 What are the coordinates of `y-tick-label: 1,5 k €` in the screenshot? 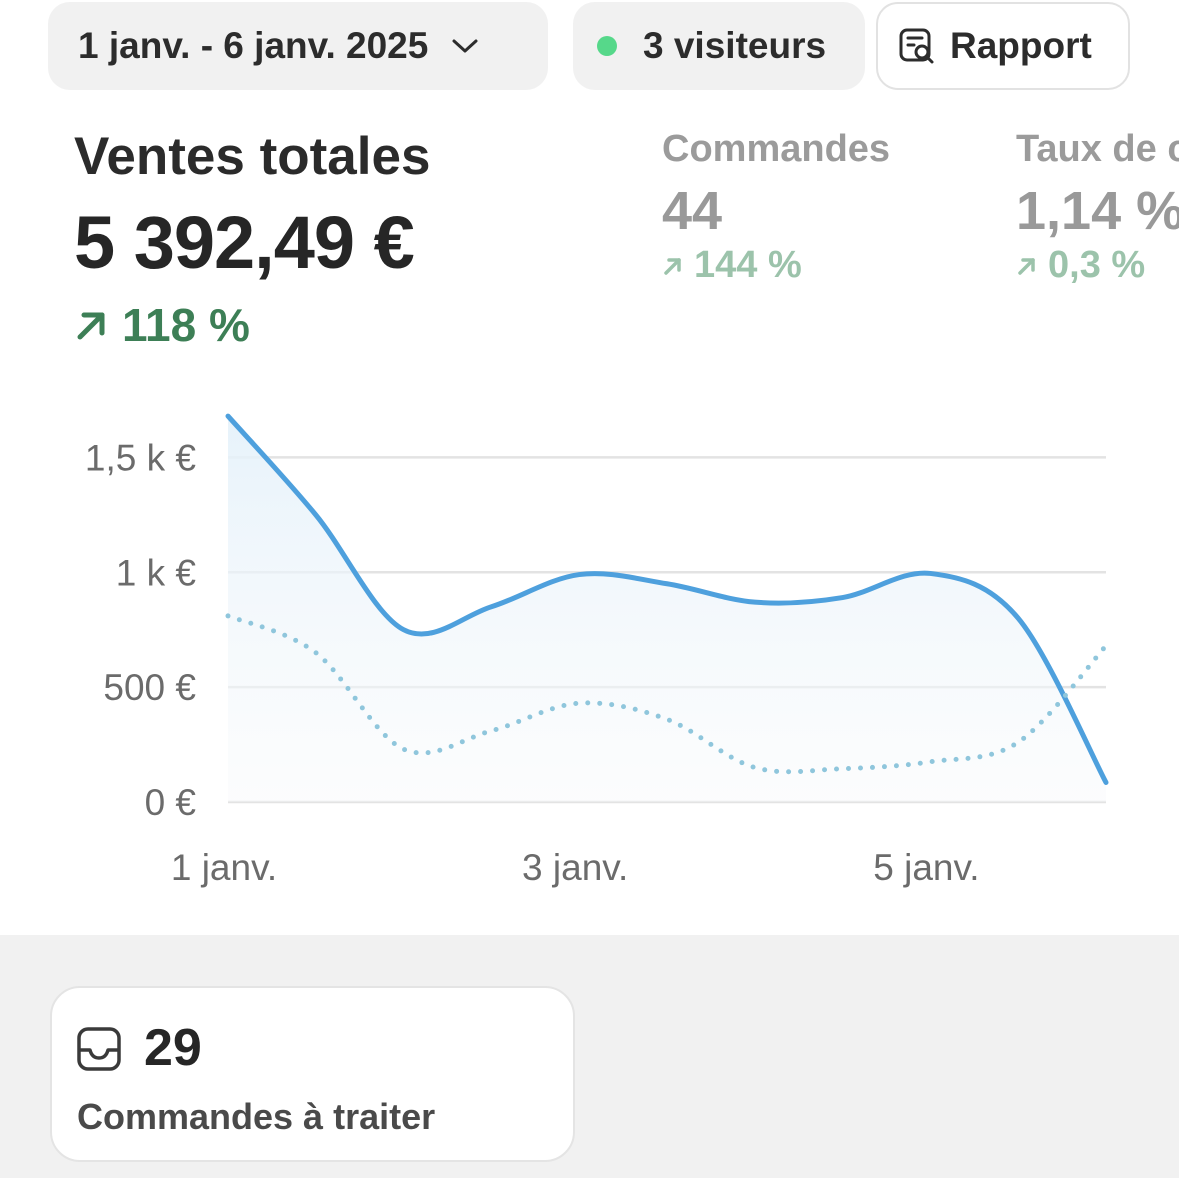 It's located at (140, 457).